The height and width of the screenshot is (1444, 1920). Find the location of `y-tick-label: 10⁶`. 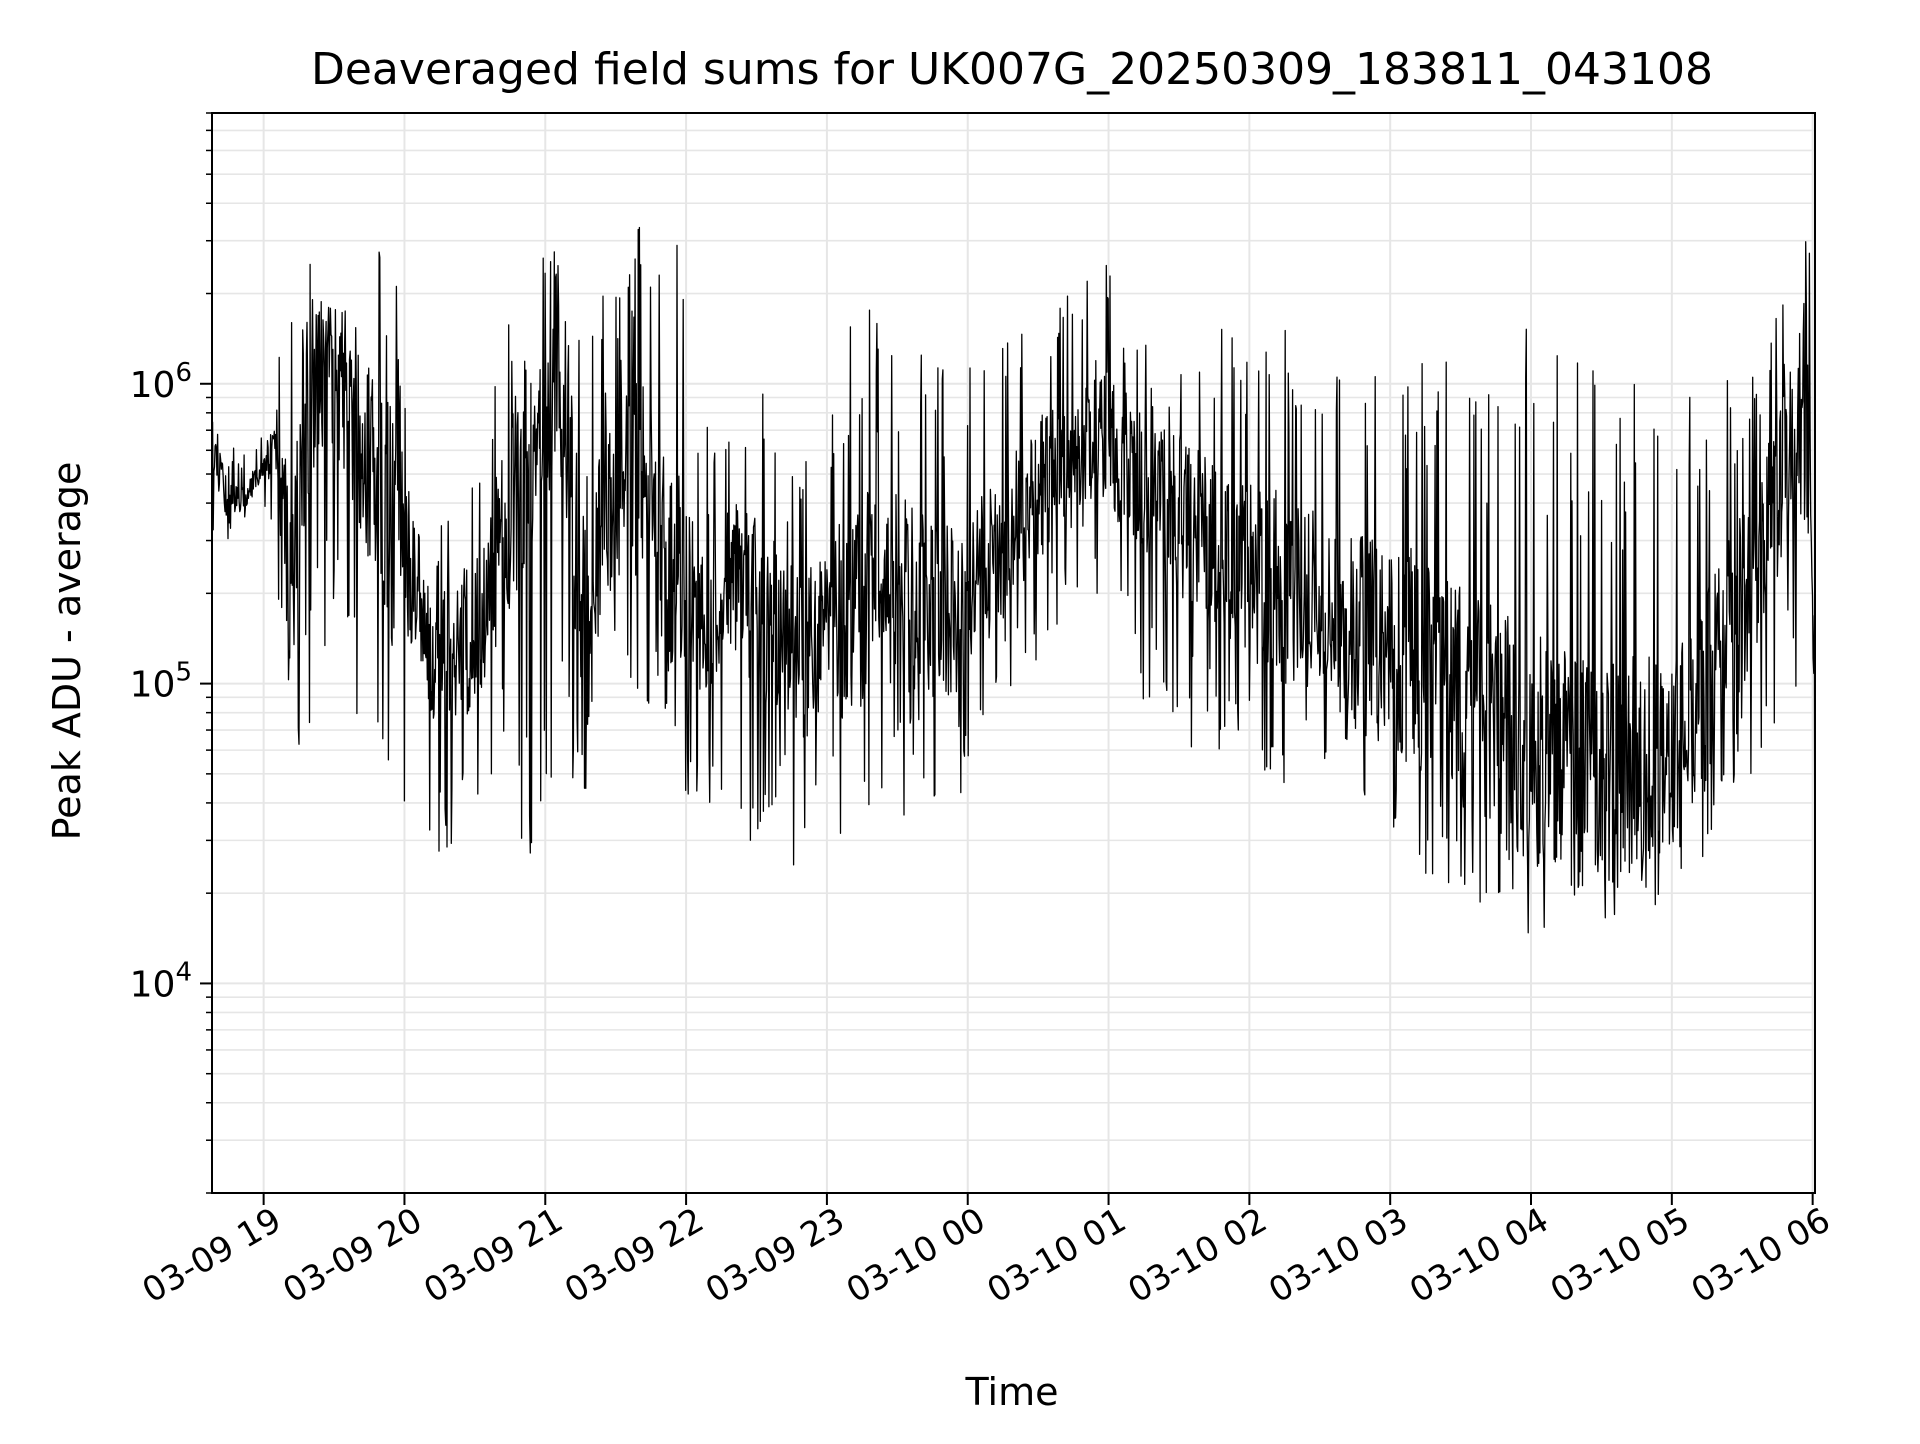

y-tick-label: 10⁶ is located at coordinates (161, 382).